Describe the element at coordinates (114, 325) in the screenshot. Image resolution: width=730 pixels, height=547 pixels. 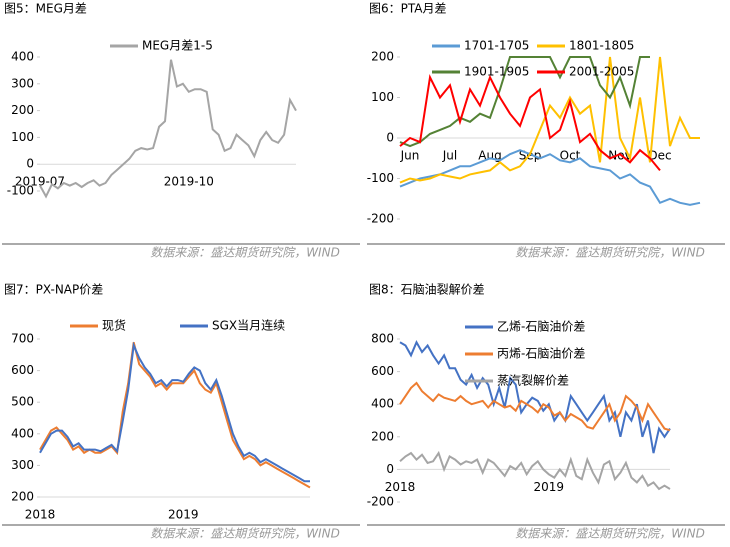
I see `legend-label: 现货` at that location.